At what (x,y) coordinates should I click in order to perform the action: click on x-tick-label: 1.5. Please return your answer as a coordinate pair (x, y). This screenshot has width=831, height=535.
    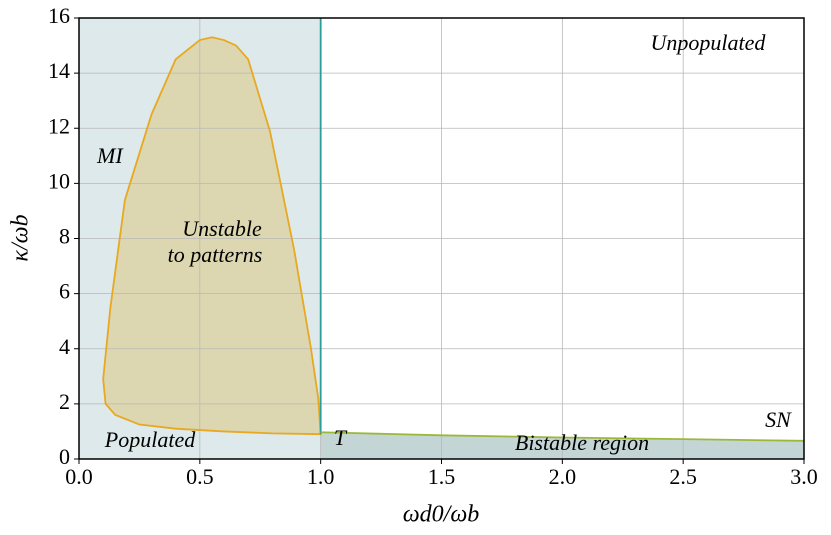
    Looking at the image, I should click on (442, 476).